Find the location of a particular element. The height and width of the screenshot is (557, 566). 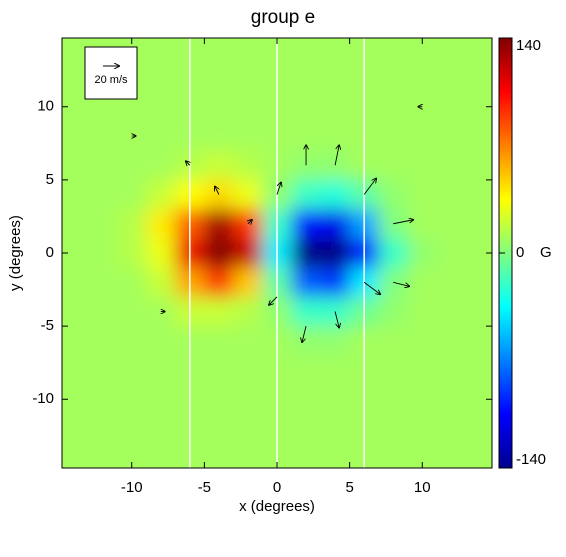

x-axis-label: x (degrees) is located at coordinates (277, 506).